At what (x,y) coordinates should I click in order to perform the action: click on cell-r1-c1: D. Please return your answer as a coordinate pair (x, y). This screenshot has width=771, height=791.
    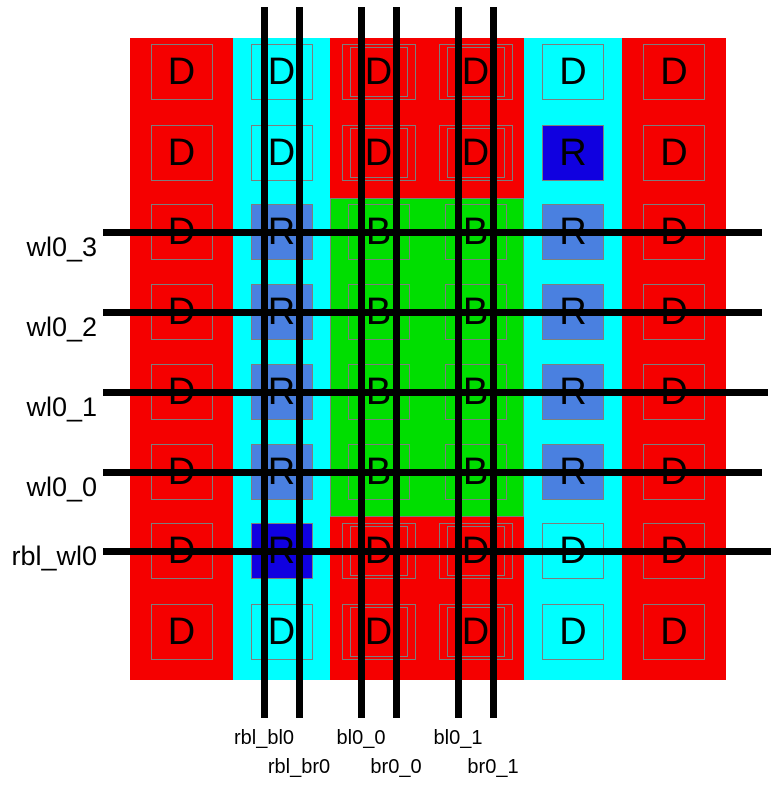
    Looking at the image, I should click on (281, 153).